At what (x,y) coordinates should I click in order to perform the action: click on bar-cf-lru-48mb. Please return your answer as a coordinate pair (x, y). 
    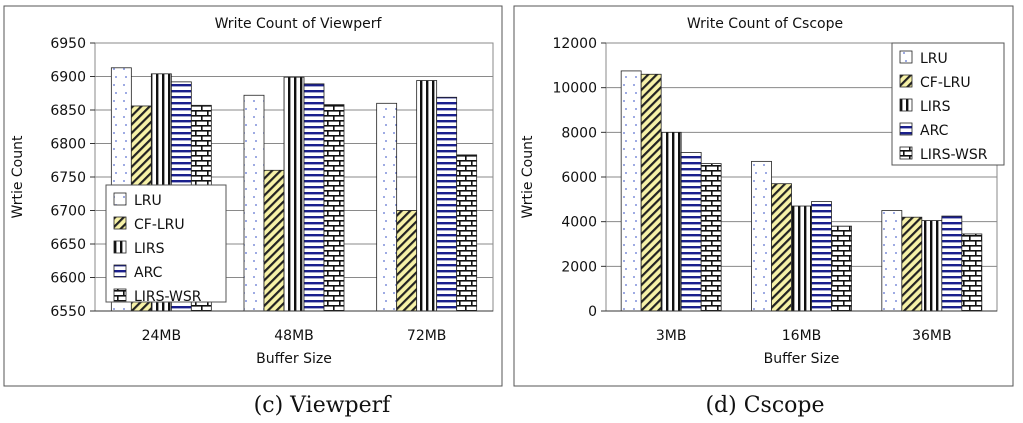
    Looking at the image, I should click on (274, 240).